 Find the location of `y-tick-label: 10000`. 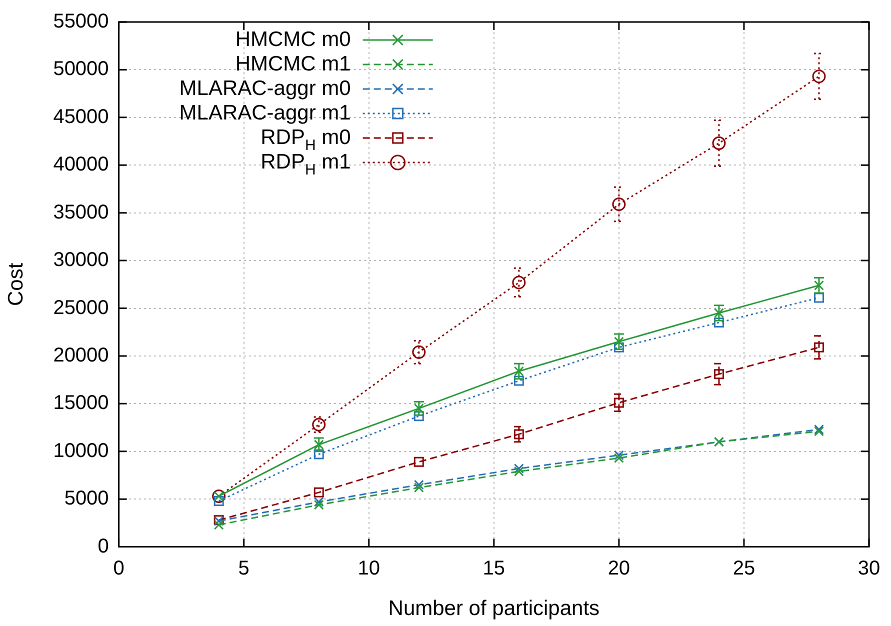

y-tick-label: 10000 is located at coordinates (81, 451).